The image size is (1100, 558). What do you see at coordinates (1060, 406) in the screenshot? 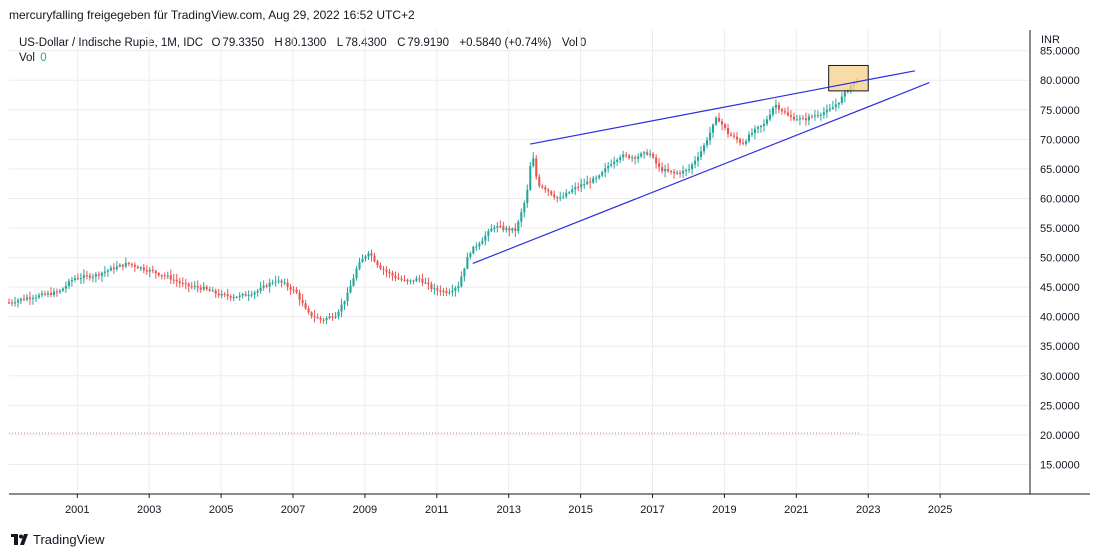
I see `y-tick-label: 25.0000` at bounding box center [1060, 406].